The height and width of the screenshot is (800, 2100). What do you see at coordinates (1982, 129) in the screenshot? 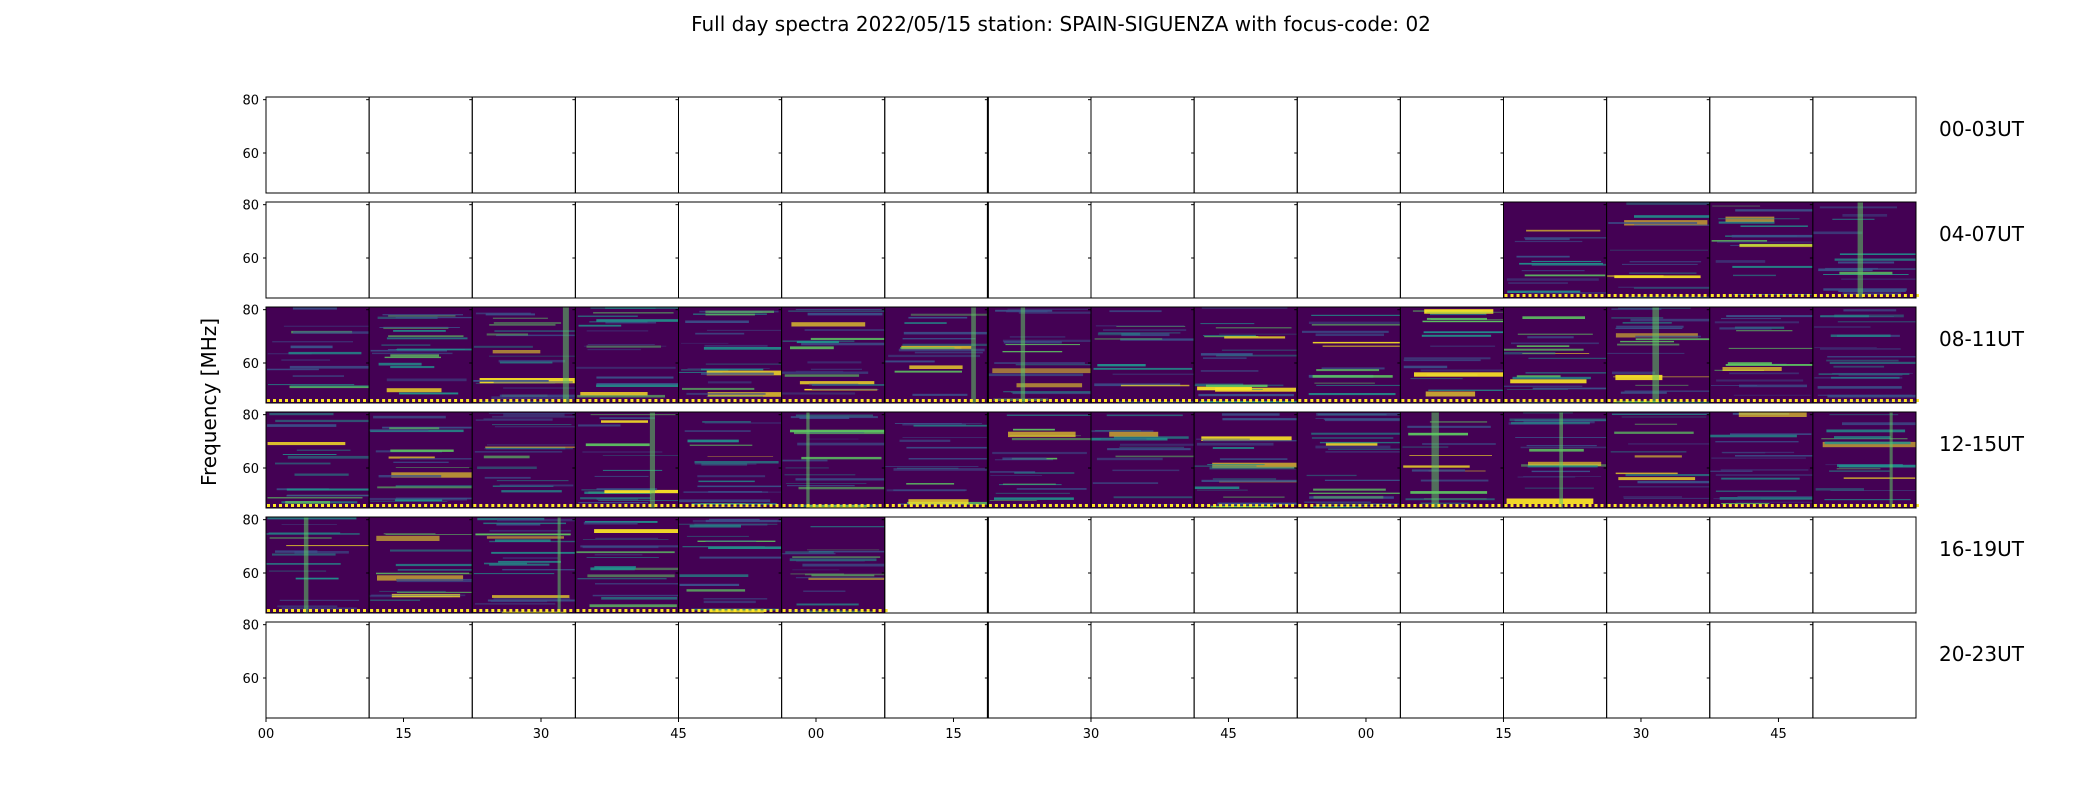
I see `row-time-label: 00-03UT` at bounding box center [1982, 129].